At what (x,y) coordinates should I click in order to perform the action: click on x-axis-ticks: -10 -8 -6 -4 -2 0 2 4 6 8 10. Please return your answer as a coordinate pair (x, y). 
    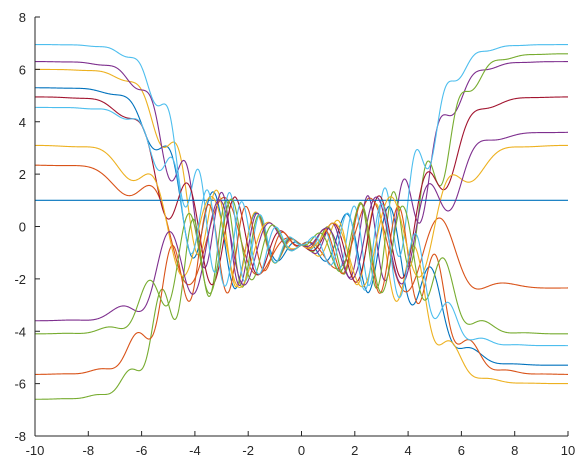
    Looking at the image, I should click on (300, 444).